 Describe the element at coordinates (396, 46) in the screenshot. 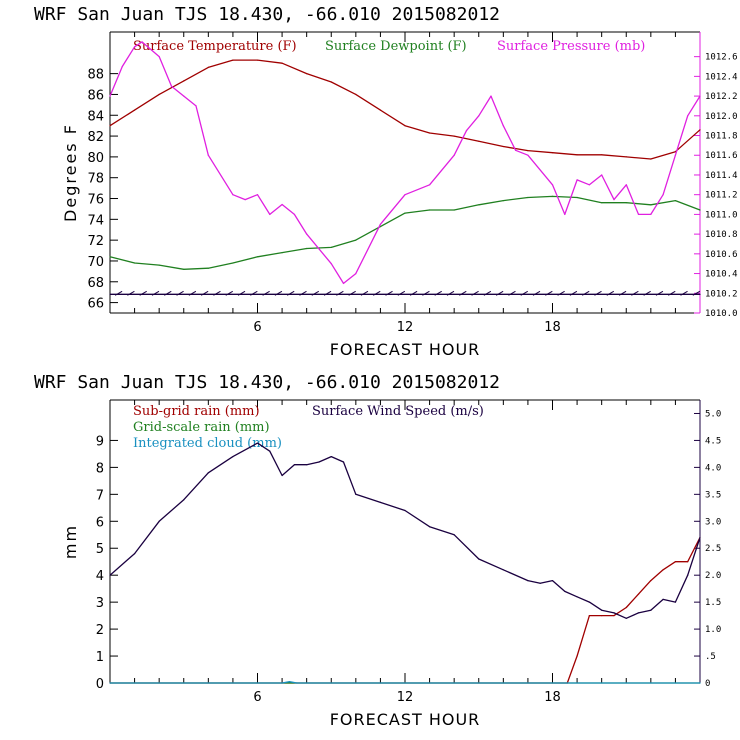

I see `panel1-legend-entry: Surface Dewpoint (F)` at that location.